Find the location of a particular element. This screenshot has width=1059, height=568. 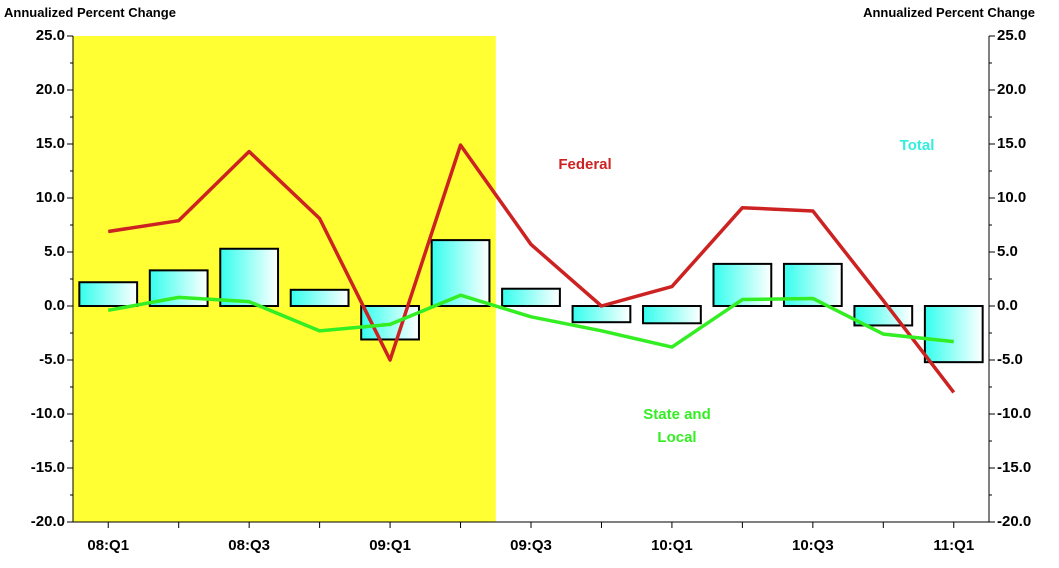

x-tick-label: 11:Q1 is located at coordinates (953, 545).